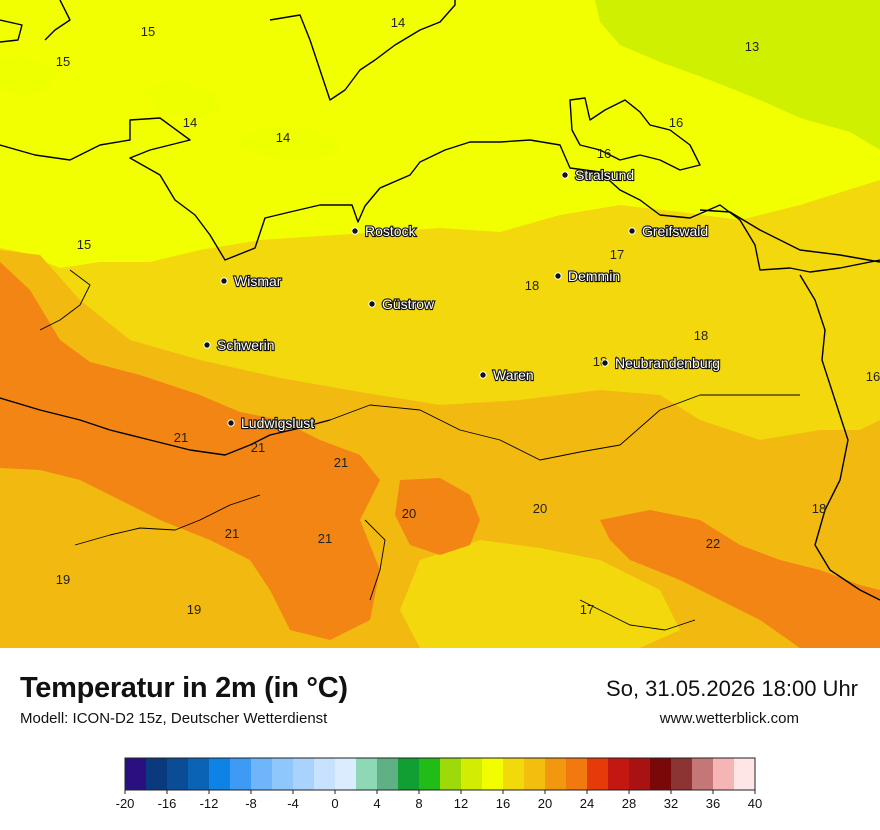  I want to click on city-label: Rostock, so click(391, 231).